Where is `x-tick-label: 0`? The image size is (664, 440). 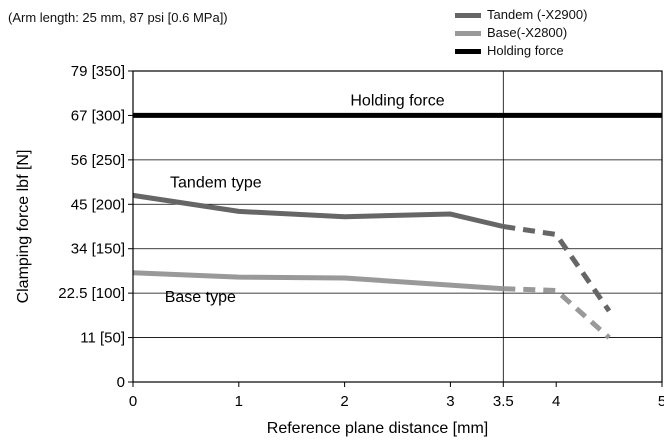
x-tick-label: 0 is located at coordinates (133, 401).